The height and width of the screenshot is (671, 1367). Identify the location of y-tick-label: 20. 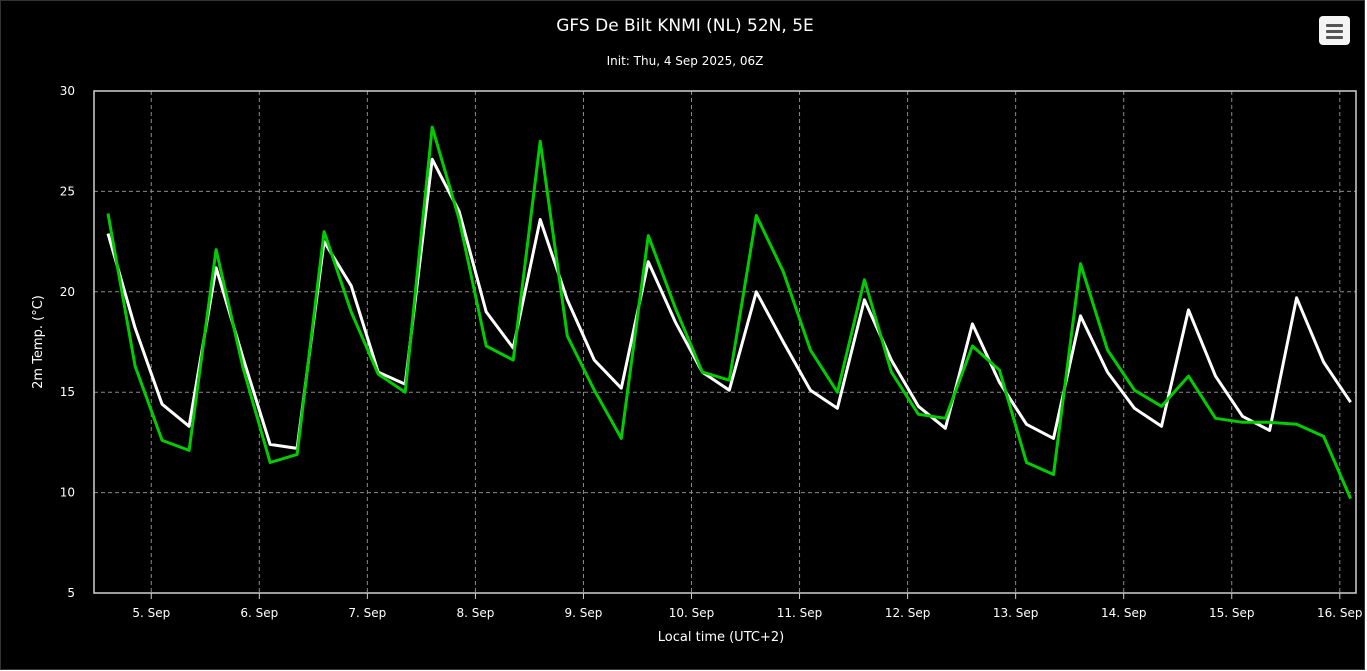
(67, 292).